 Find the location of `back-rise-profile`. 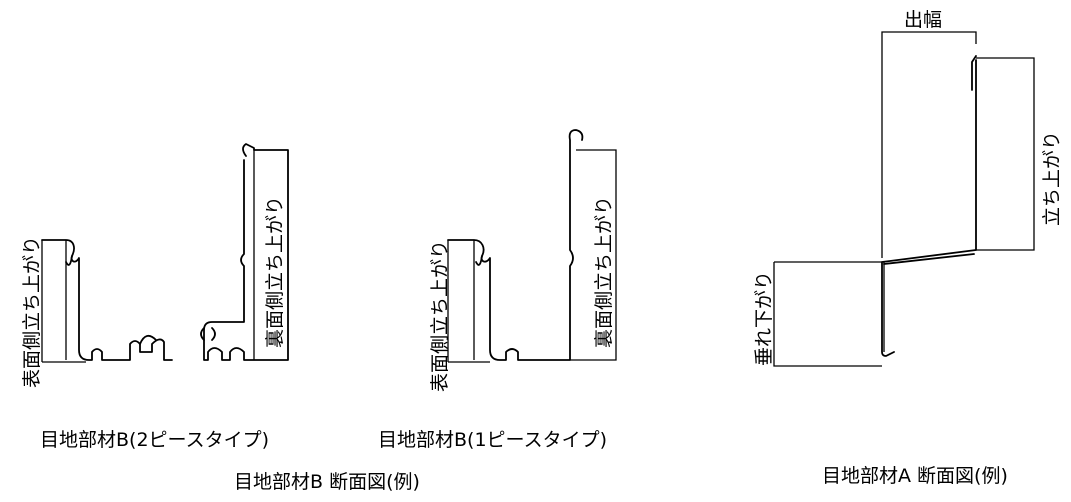

back-rise-profile is located at coordinates (244, 252).